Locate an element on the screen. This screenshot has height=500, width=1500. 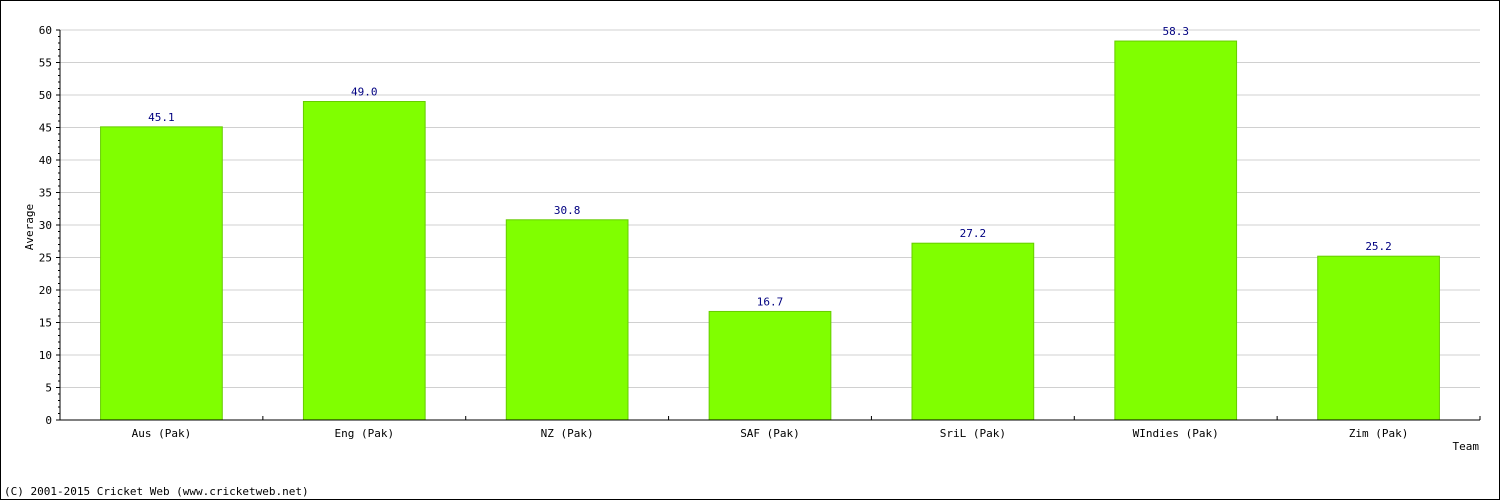
data-label: 58.3 is located at coordinates (1175, 31).